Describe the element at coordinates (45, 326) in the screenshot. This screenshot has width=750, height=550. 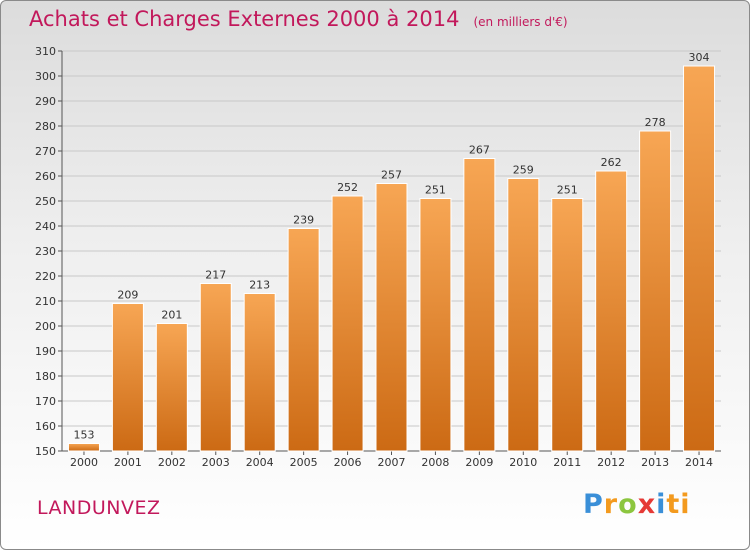
I see `y-tick-label: 200` at that location.